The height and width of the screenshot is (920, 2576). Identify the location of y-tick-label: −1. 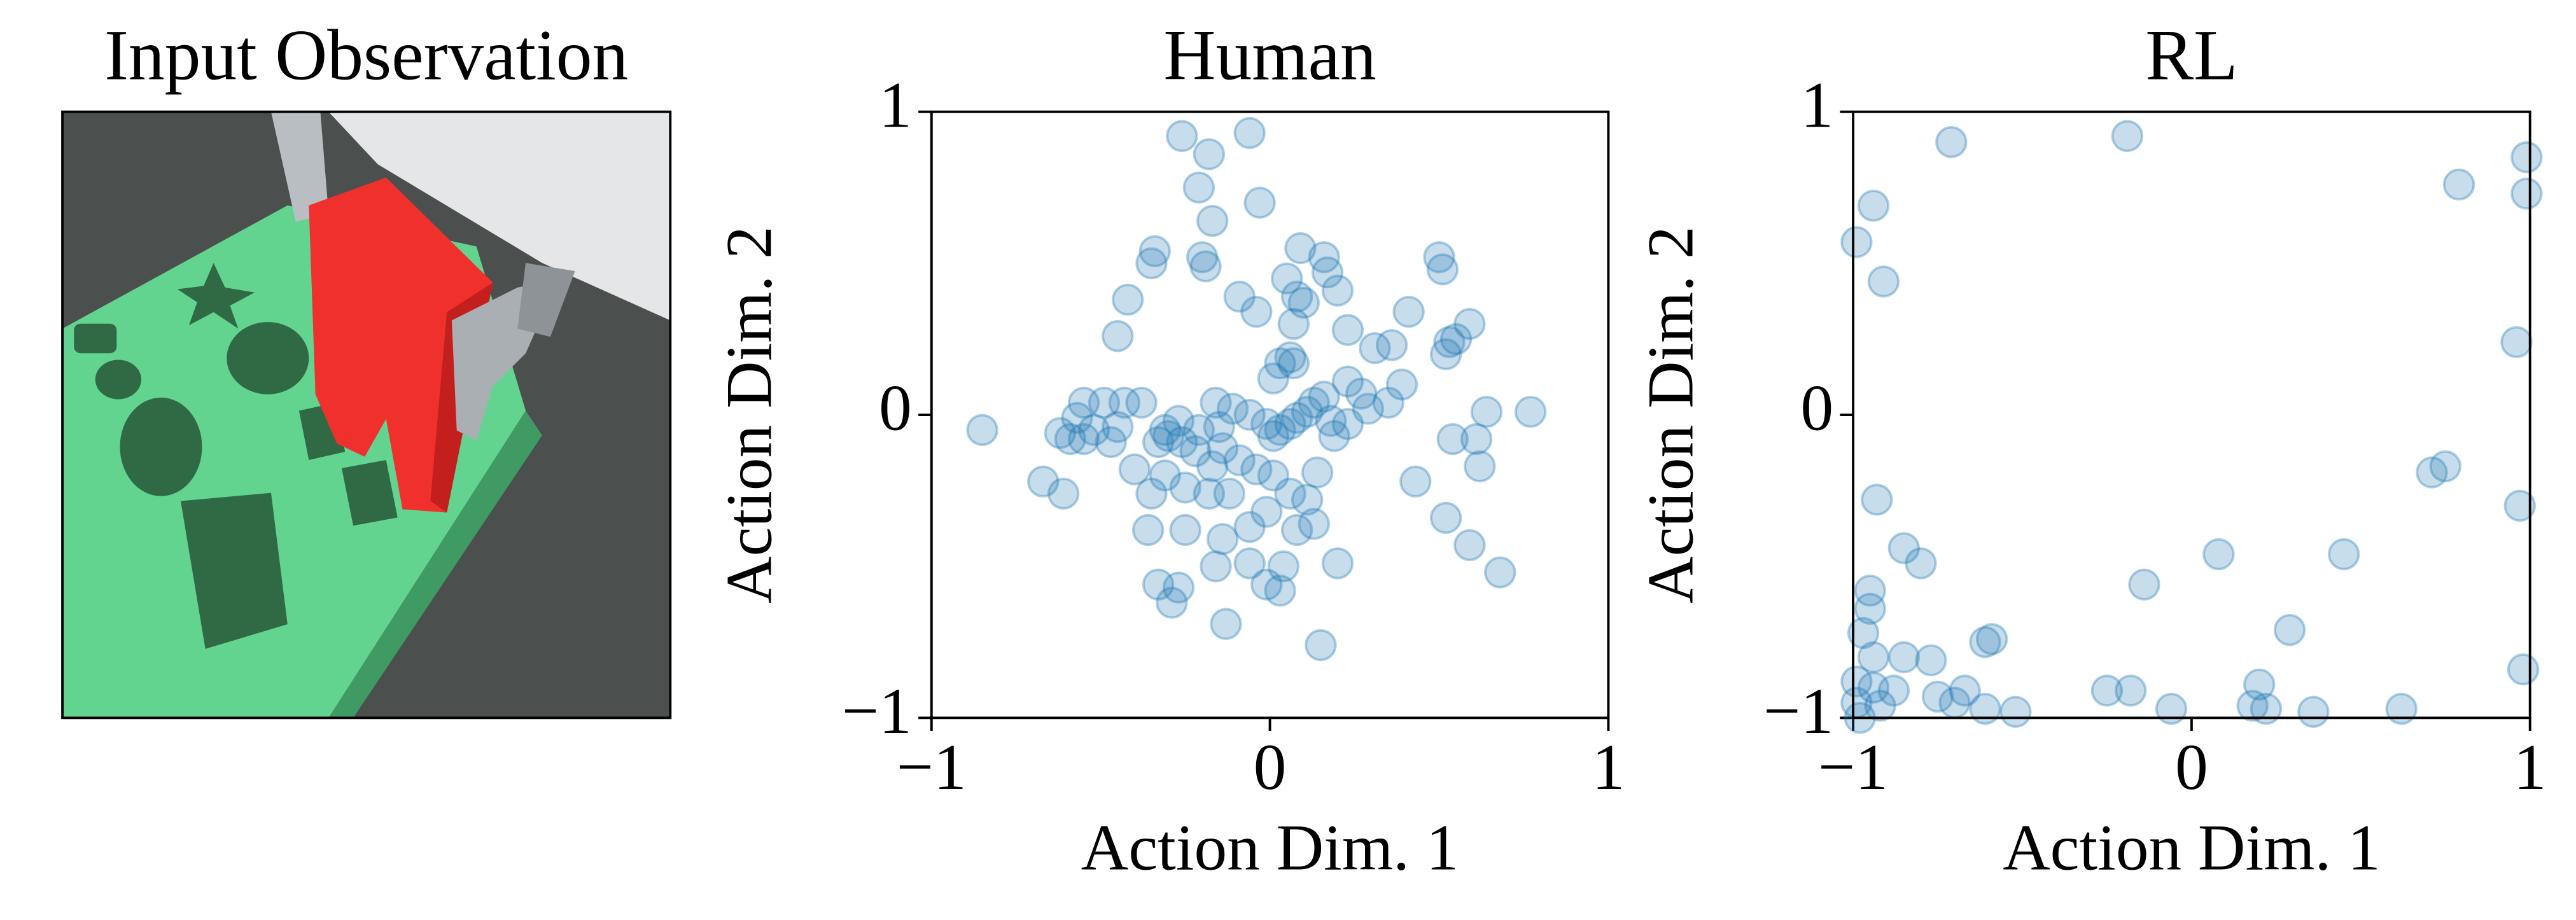
(877, 711).